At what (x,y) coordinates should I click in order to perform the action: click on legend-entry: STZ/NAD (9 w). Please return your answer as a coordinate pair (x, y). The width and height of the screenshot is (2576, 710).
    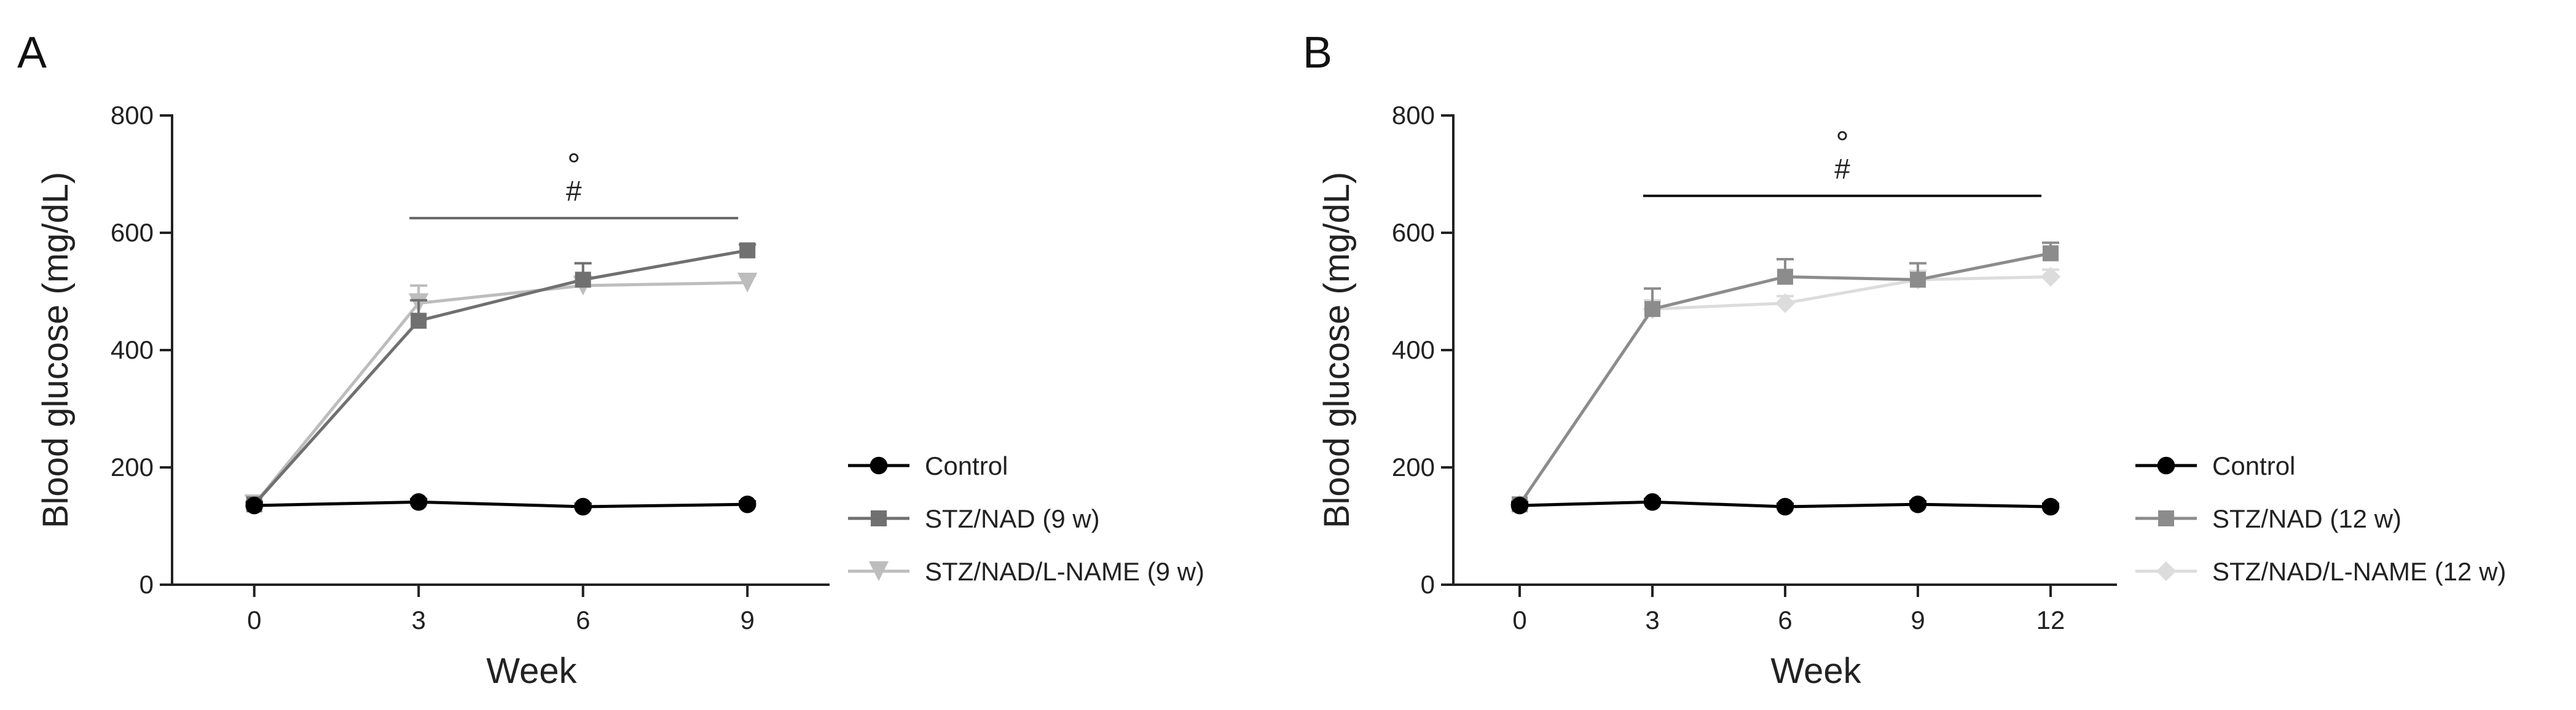
    Looking at the image, I should click on (974, 518).